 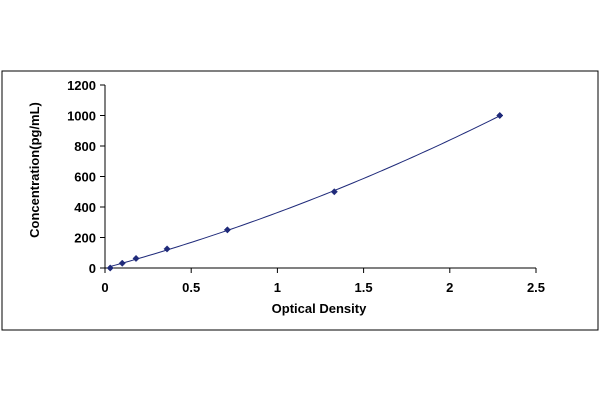 What do you see at coordinates (104, 287) in the screenshot?
I see `x-tick-label: 0` at bounding box center [104, 287].